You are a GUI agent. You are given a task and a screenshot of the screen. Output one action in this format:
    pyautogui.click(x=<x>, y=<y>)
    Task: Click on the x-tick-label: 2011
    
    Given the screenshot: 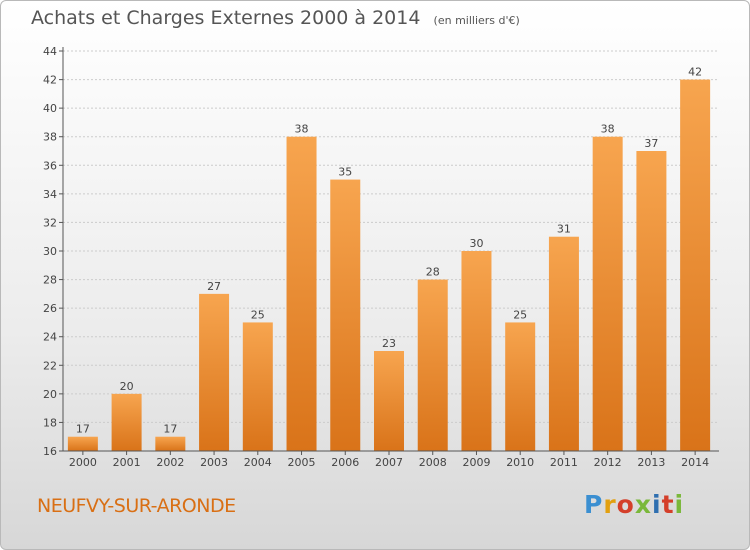 What is the action you would take?
    pyautogui.click(x=564, y=462)
    